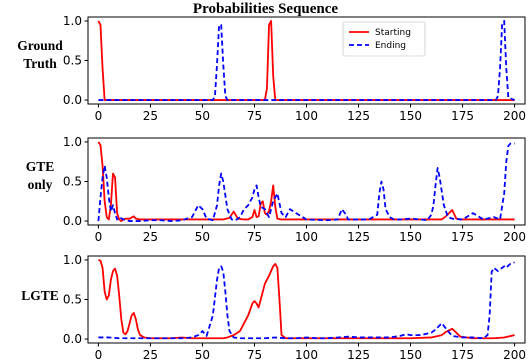 The height and width of the screenshot is (360, 531). What do you see at coordinates (40, 45) in the screenshot?
I see `panel-label: Ground` at bounding box center [40, 45].